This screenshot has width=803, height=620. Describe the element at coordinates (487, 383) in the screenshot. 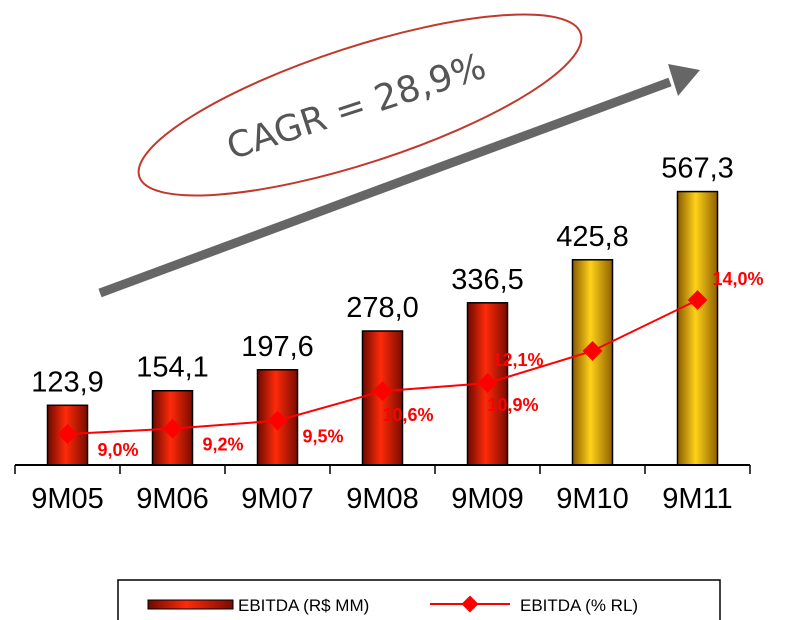

I see `line-point-9m09` at that location.